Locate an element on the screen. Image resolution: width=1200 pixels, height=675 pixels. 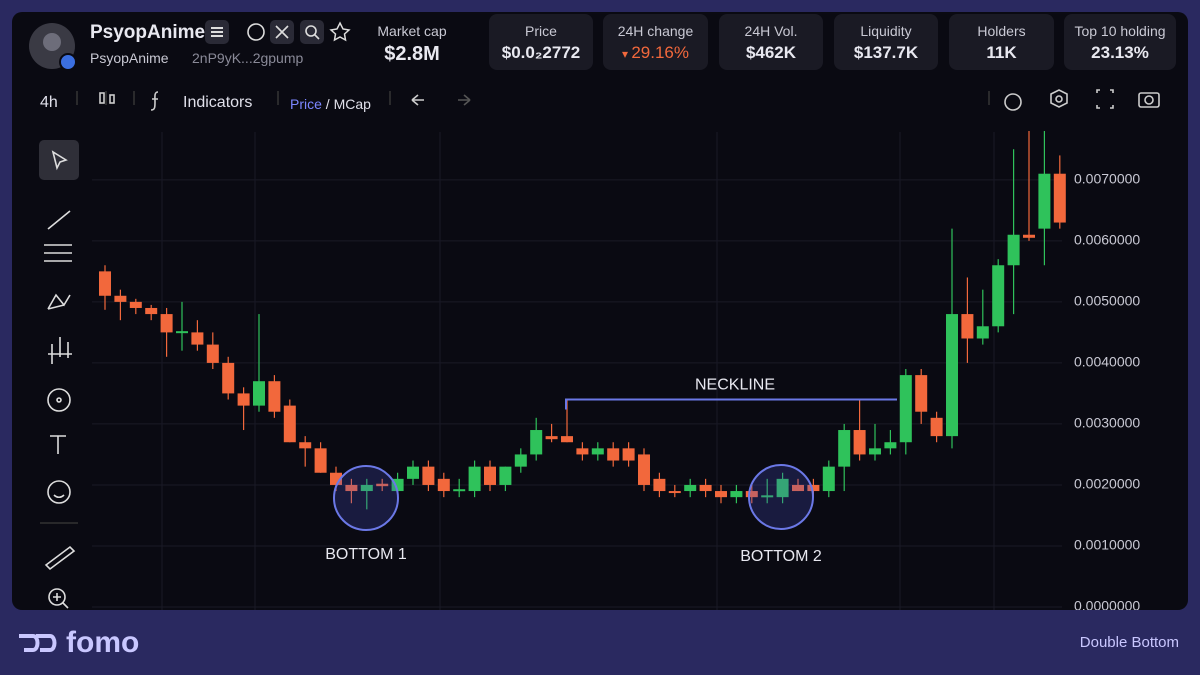
y-tick-label: 0.0050000 is located at coordinates (1107, 301).